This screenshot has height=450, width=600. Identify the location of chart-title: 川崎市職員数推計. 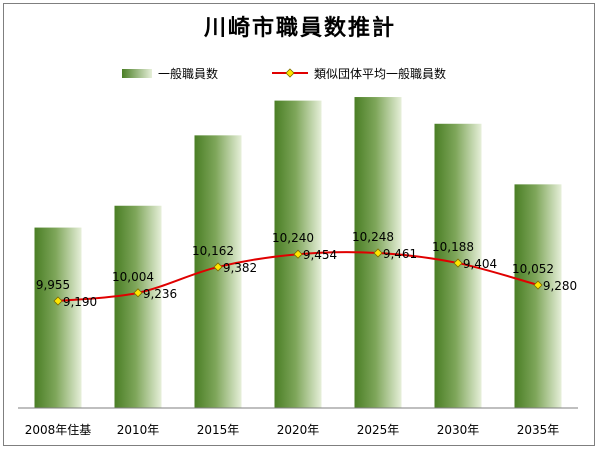
(299, 28).